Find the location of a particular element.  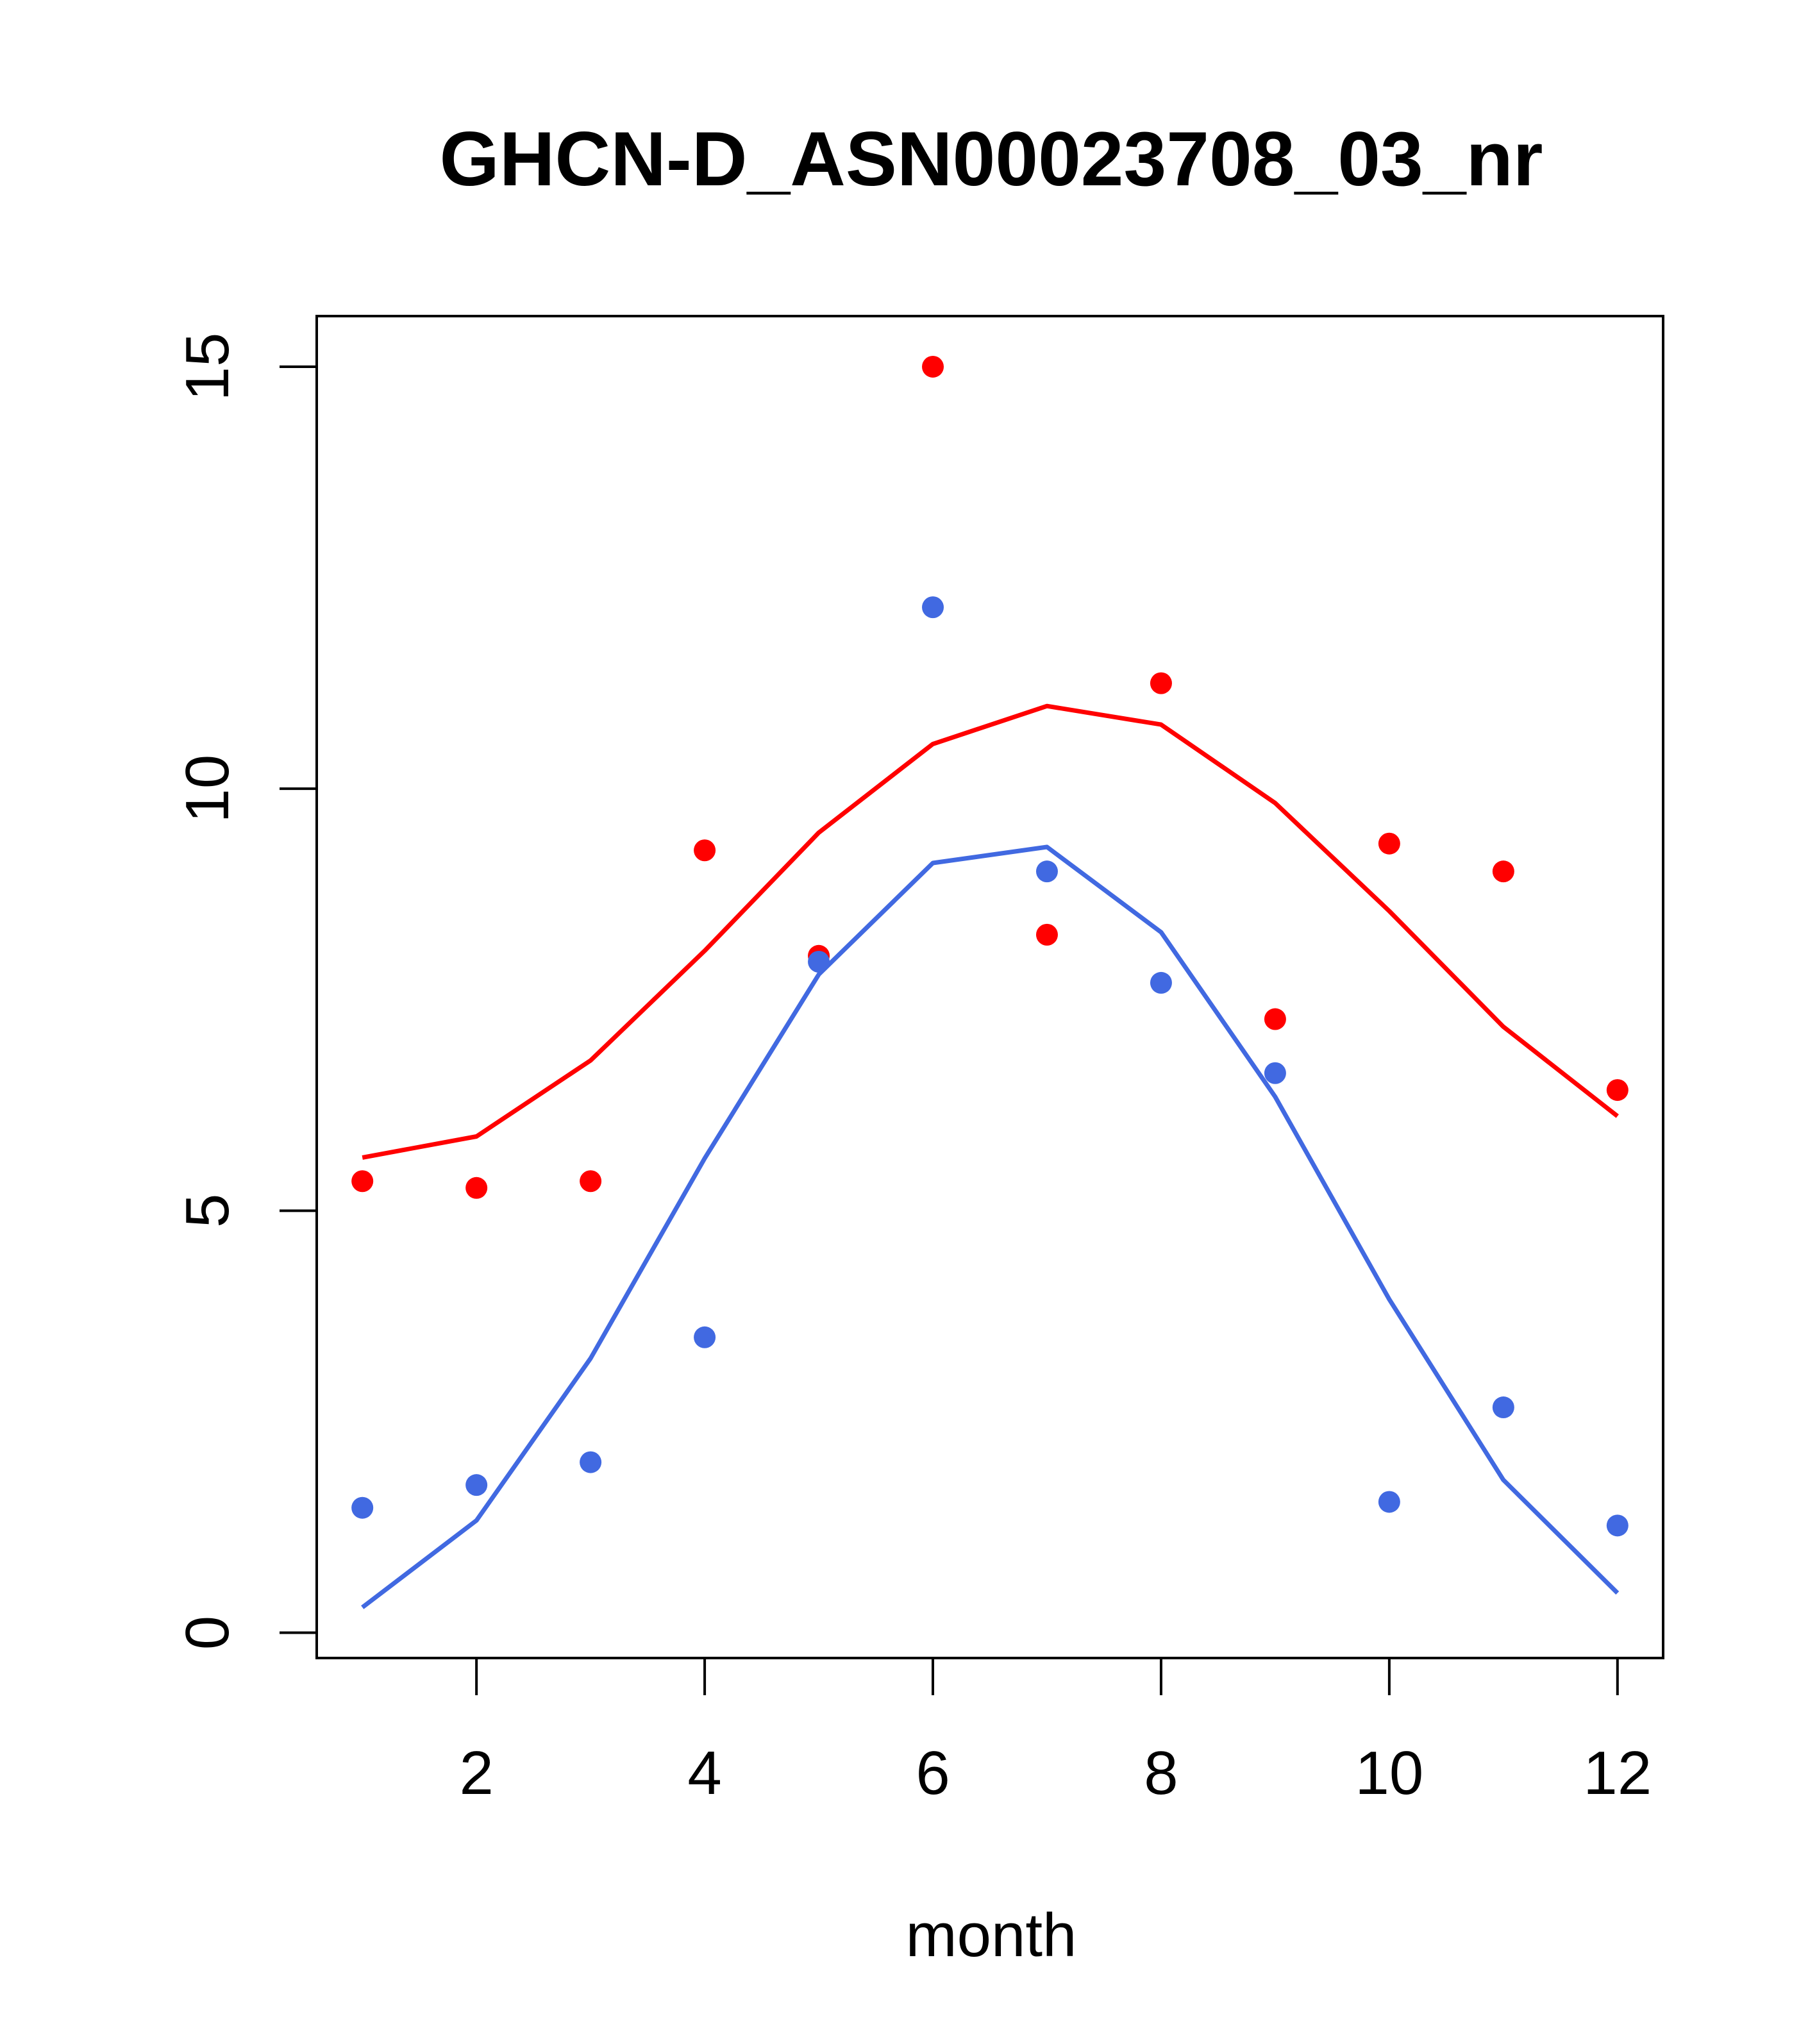

chart-title: GHCN-D_ASN00023708_03_nr is located at coordinates (991, 159).